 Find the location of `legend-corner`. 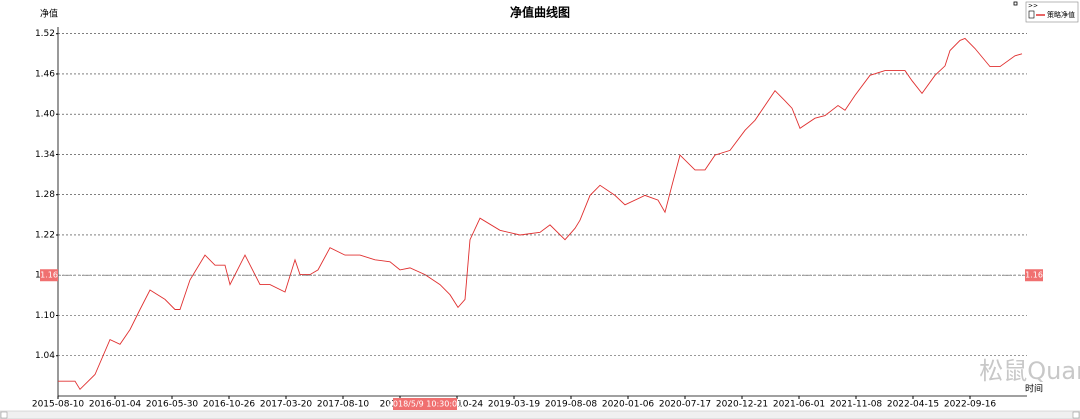

legend-corner is located at coordinates (1015, 3).